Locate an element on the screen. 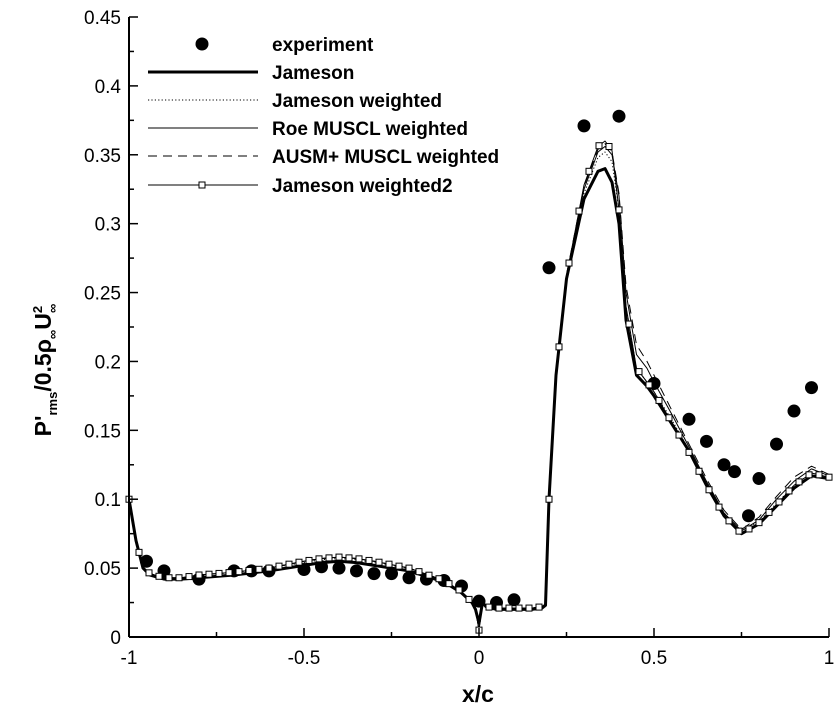  legend-label: Jameson is located at coordinates (313, 73).